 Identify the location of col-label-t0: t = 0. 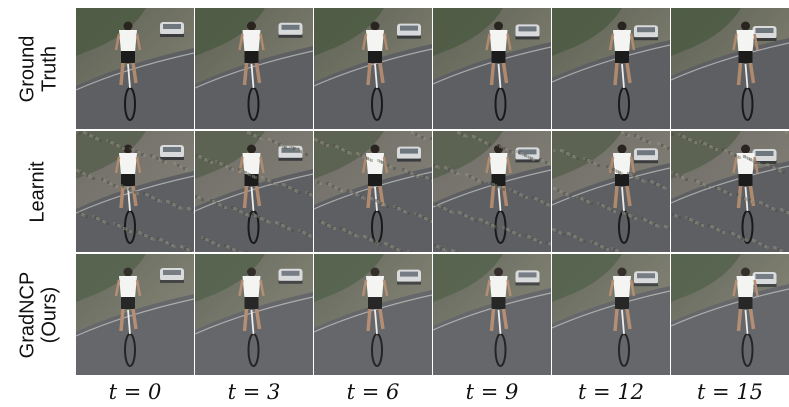
(135, 392).